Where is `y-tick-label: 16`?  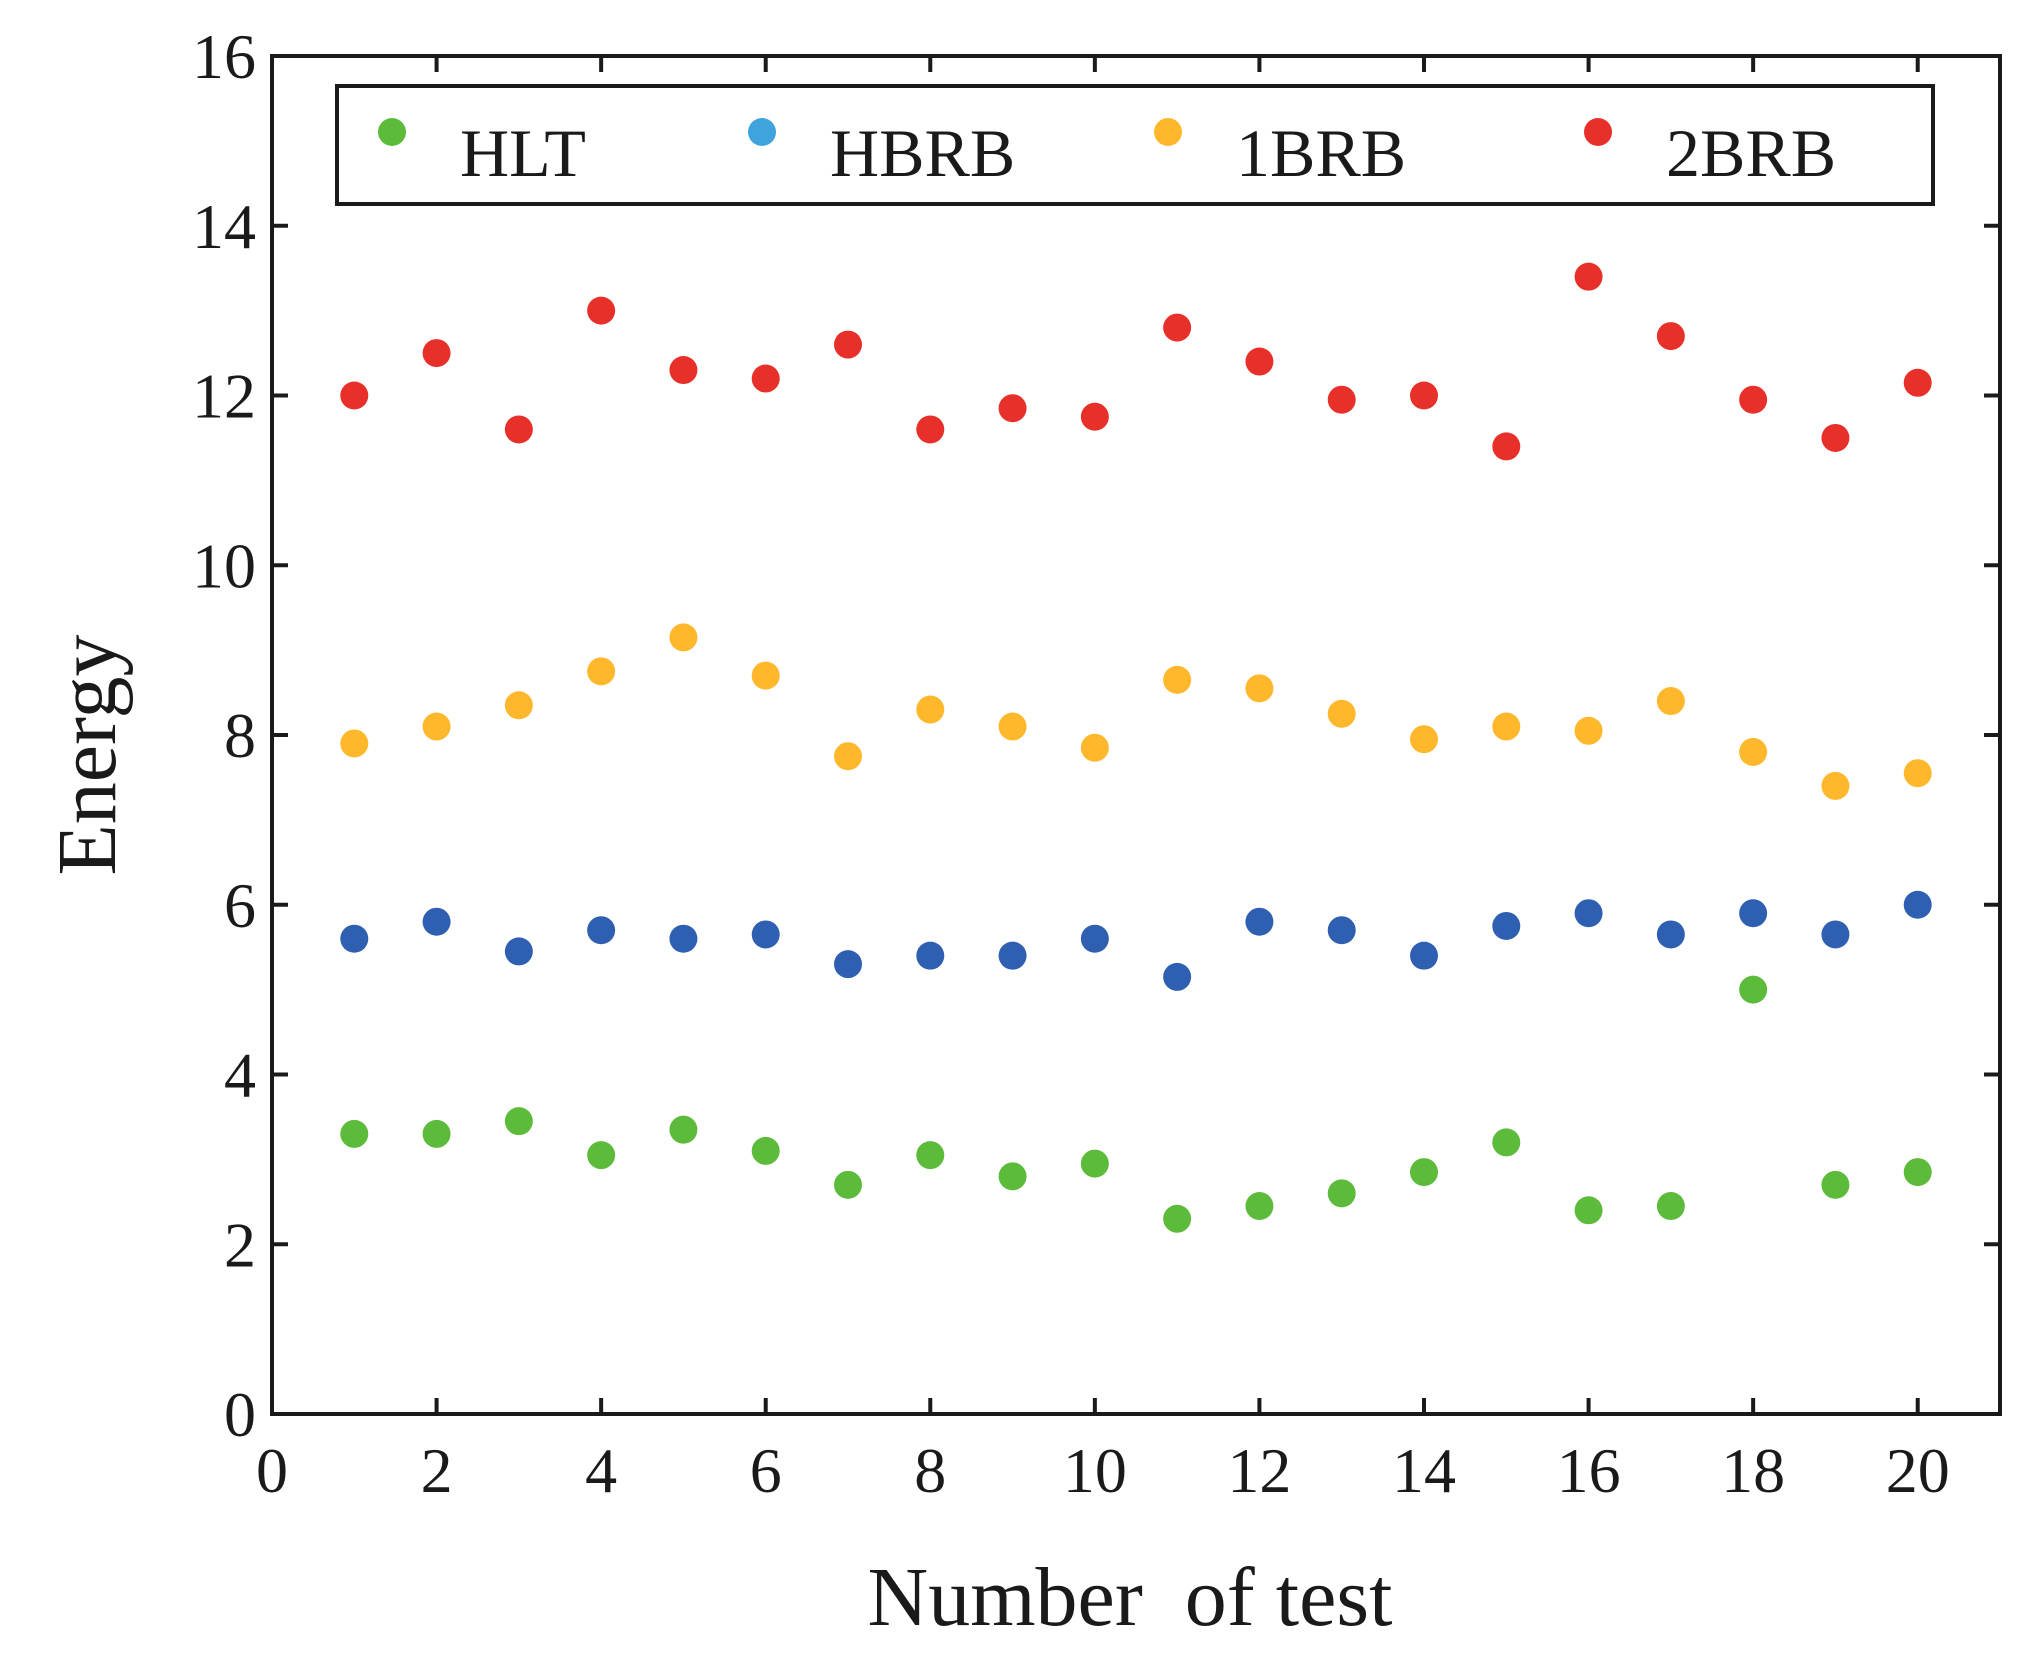
y-tick-label: 16 is located at coordinates (224, 56).